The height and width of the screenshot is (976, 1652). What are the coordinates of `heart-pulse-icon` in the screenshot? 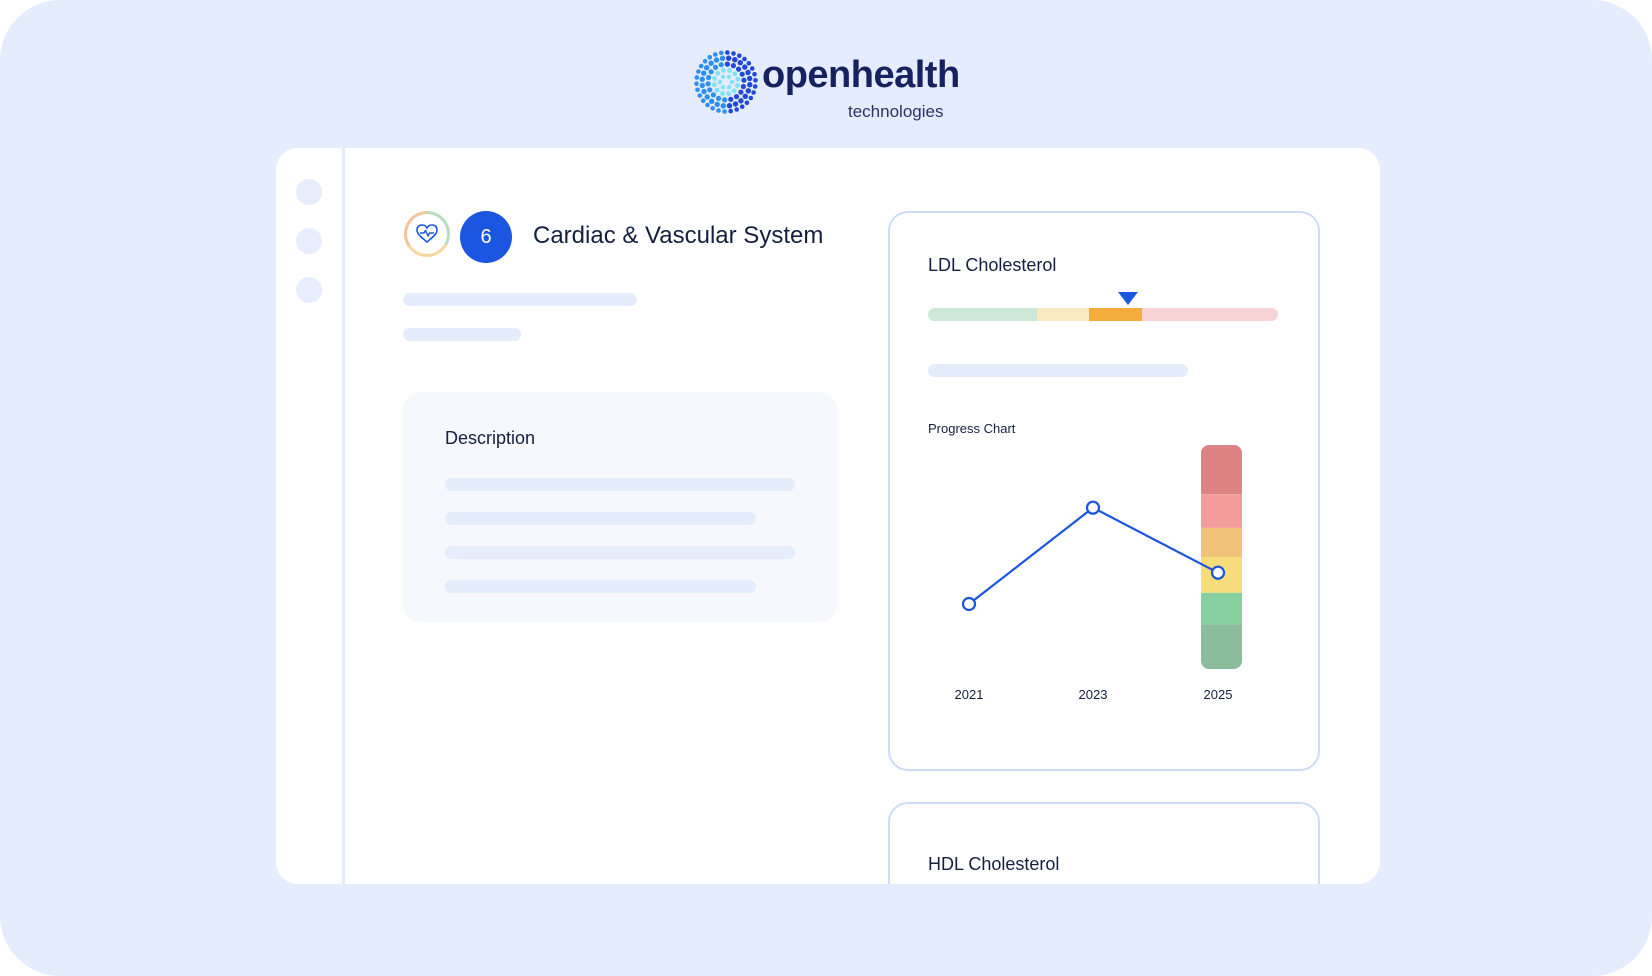 It's located at (427, 234).